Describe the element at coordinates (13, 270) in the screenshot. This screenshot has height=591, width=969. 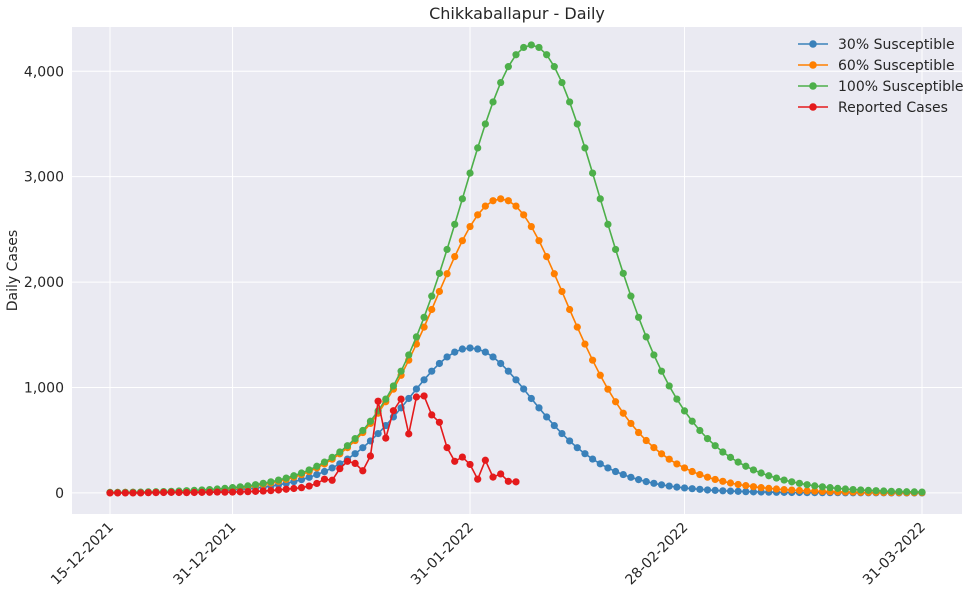
I see `y-axis-label: Daily Cases` at that location.